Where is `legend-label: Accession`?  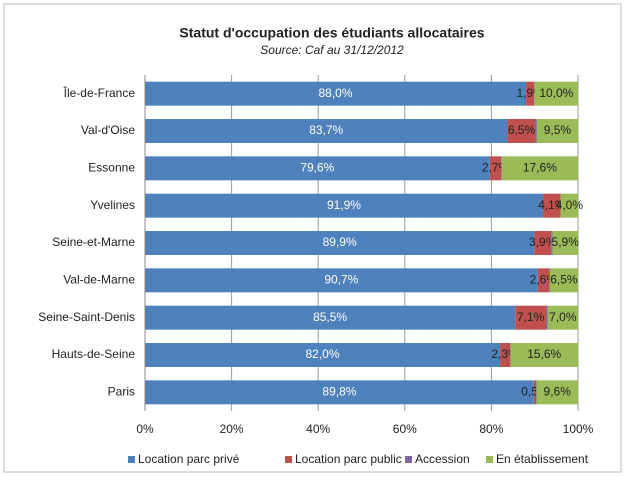 legend-label: Accession is located at coordinates (442, 459).